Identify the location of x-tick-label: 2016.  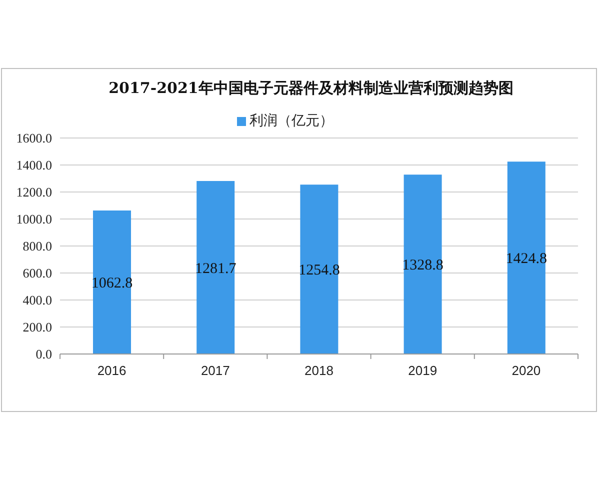
(111, 370).